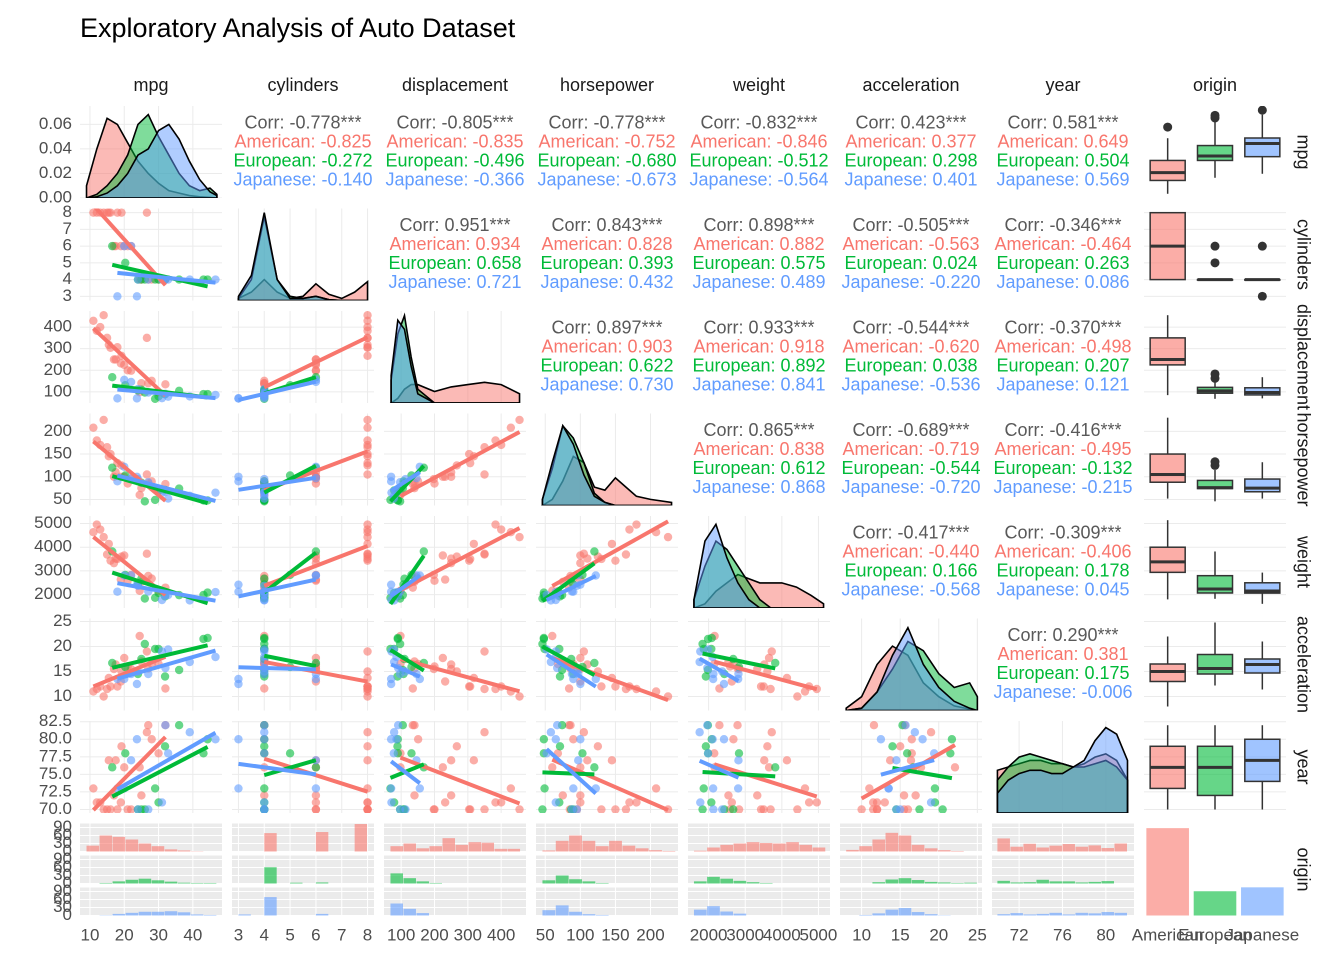  I want to click on corr-group: Japanese: -0.140, so click(302, 179).